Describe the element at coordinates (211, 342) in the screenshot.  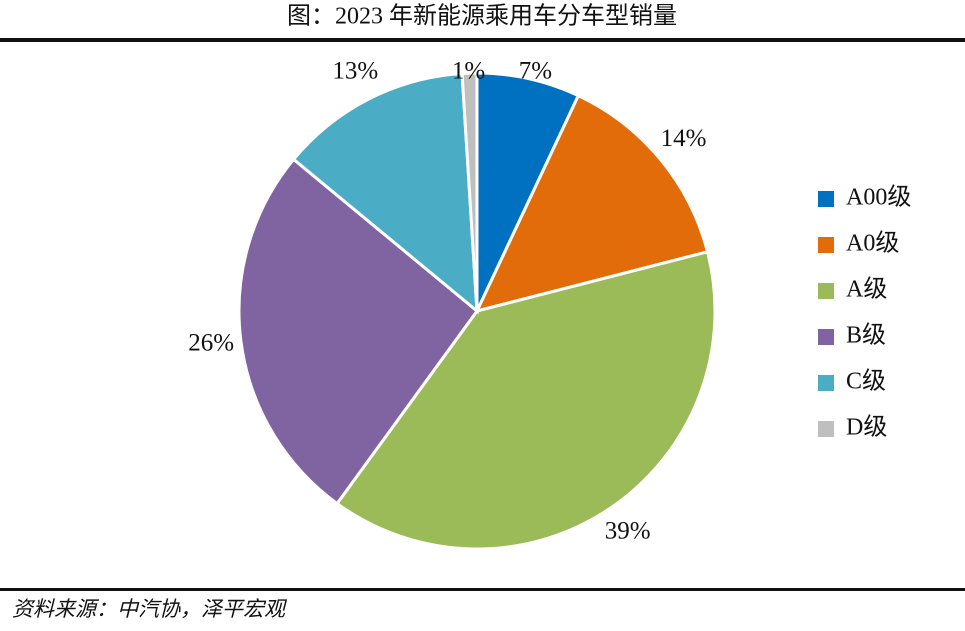
I see `data-label: 26%` at that location.